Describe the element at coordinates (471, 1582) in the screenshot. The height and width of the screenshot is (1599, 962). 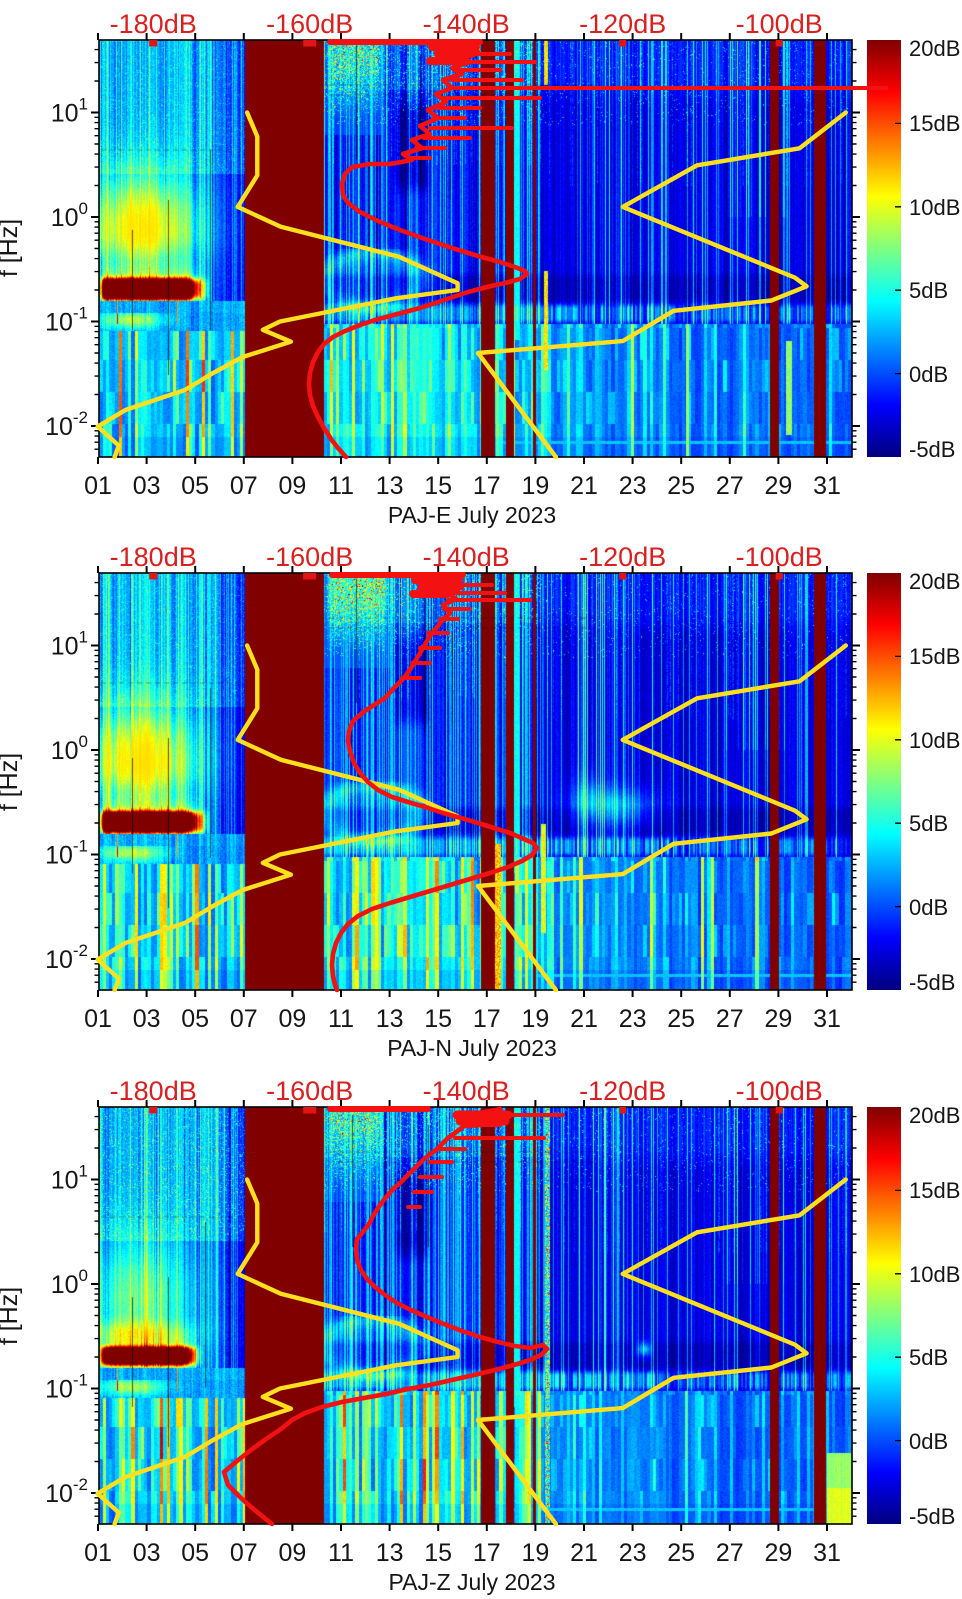
I see `svg-text: PAJ-Z July 2023` at that location.